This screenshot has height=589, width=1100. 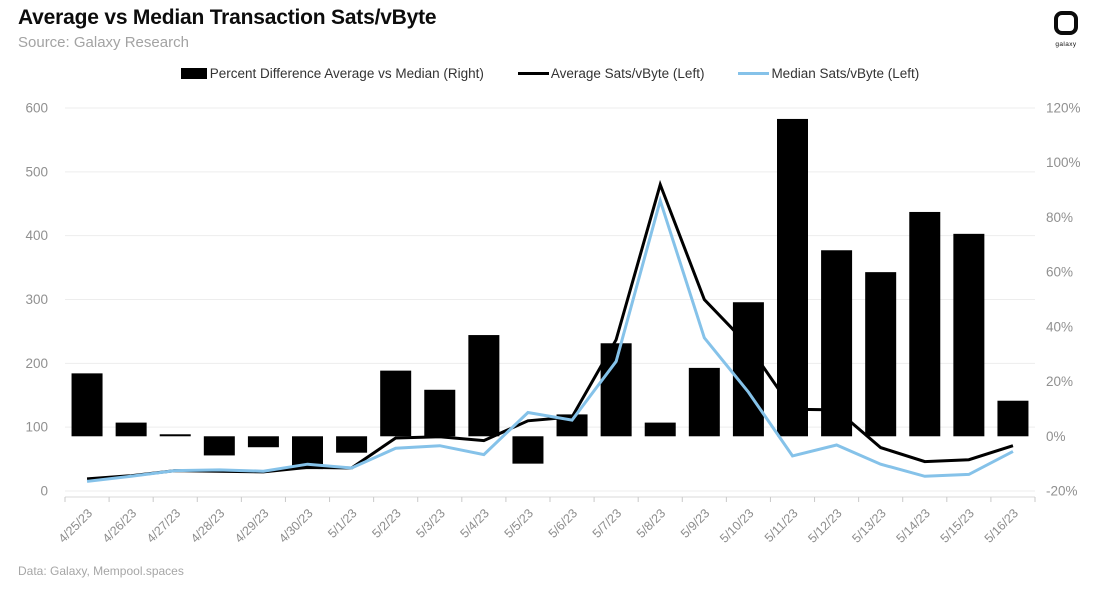 I want to click on date-label: 5/3/23, so click(x=430, y=523).